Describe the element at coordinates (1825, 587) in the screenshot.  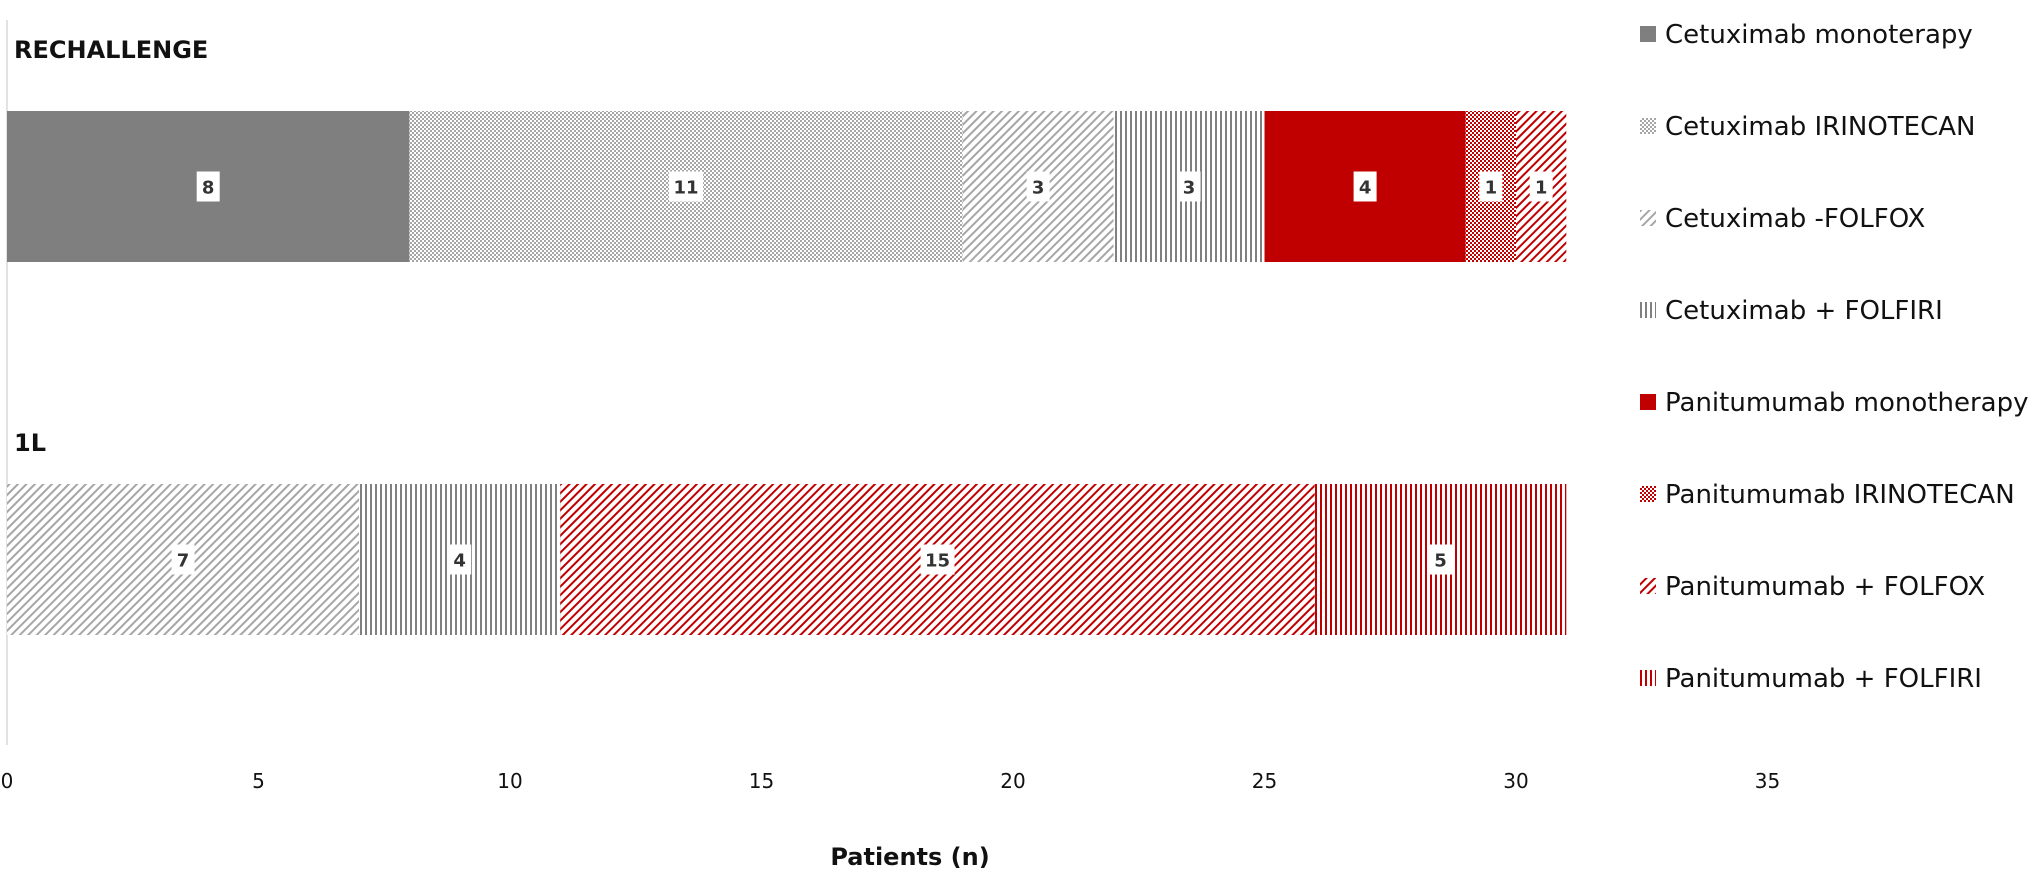
I see `legend-label-panitumumab-folfox: Panitumumab + FOLFOX` at that location.